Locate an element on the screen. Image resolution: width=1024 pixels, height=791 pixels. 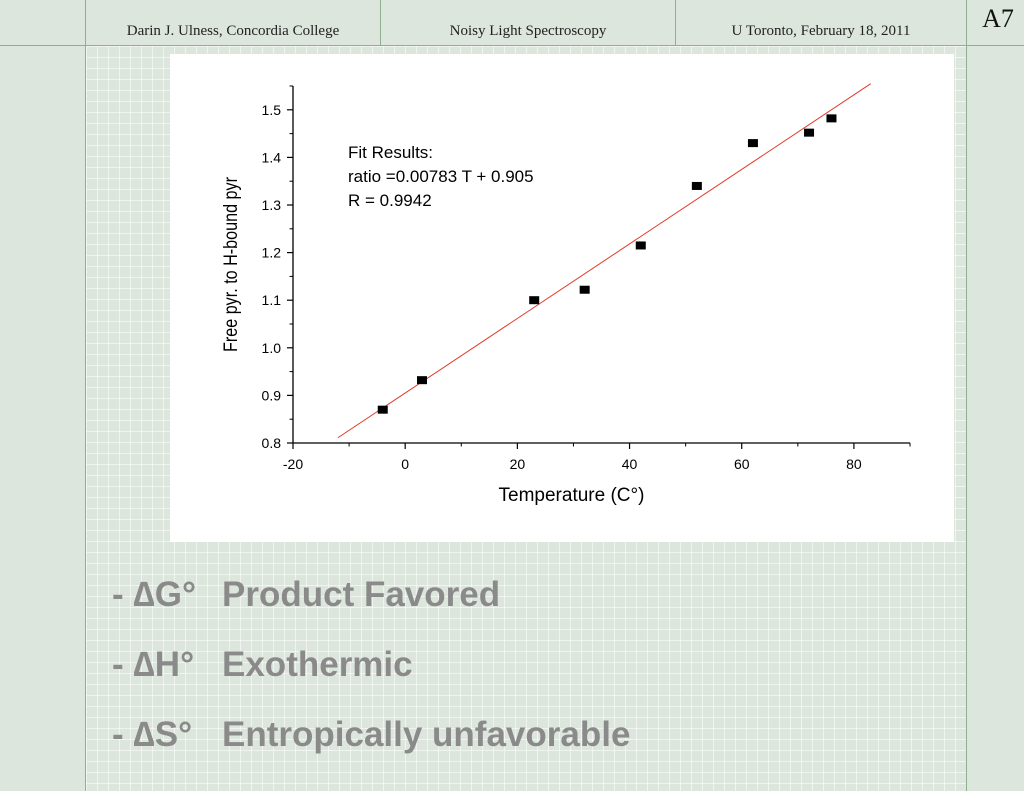
bullet-entropy: - ∆S° Entropically unfavorable is located at coordinates (371, 735).